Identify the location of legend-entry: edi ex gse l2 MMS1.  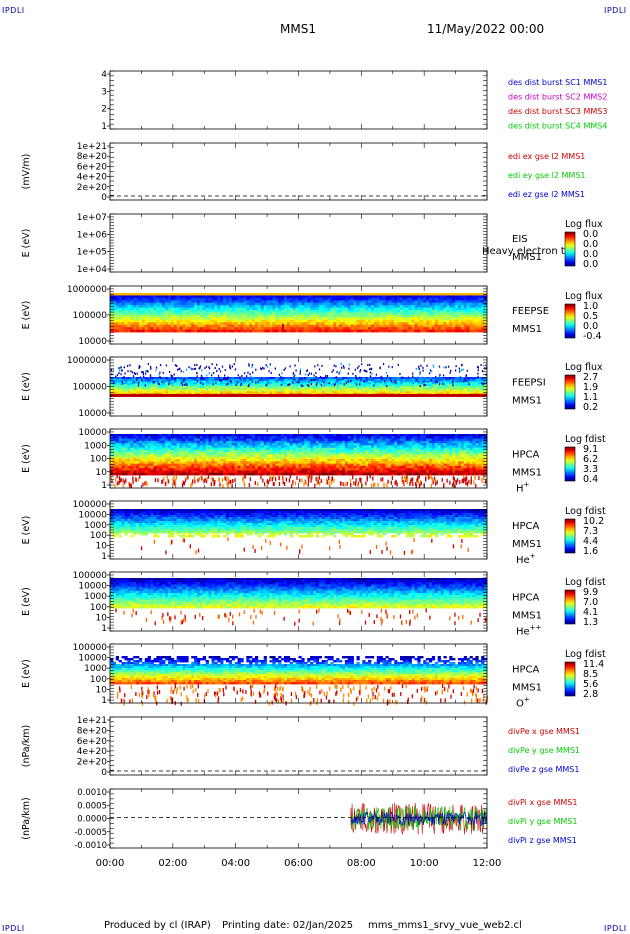
(546, 156).